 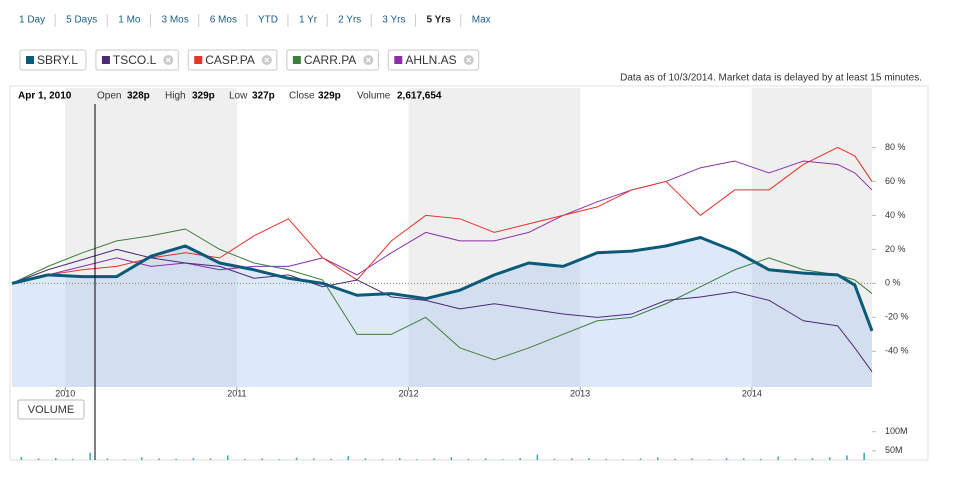 What do you see at coordinates (57, 60) in the screenshot?
I see `legend-label: SBRY.L` at bounding box center [57, 60].